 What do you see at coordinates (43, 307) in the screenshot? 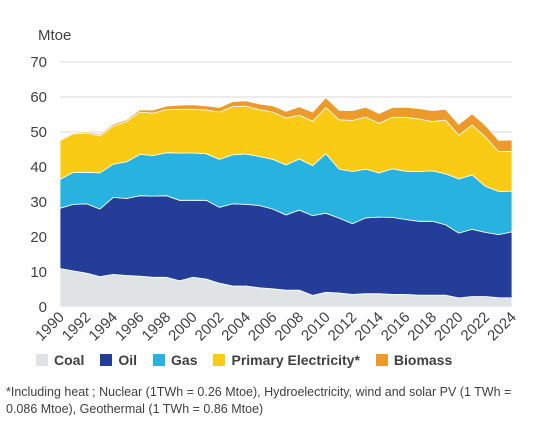
I see `y-tick-label: 0` at bounding box center [43, 307].